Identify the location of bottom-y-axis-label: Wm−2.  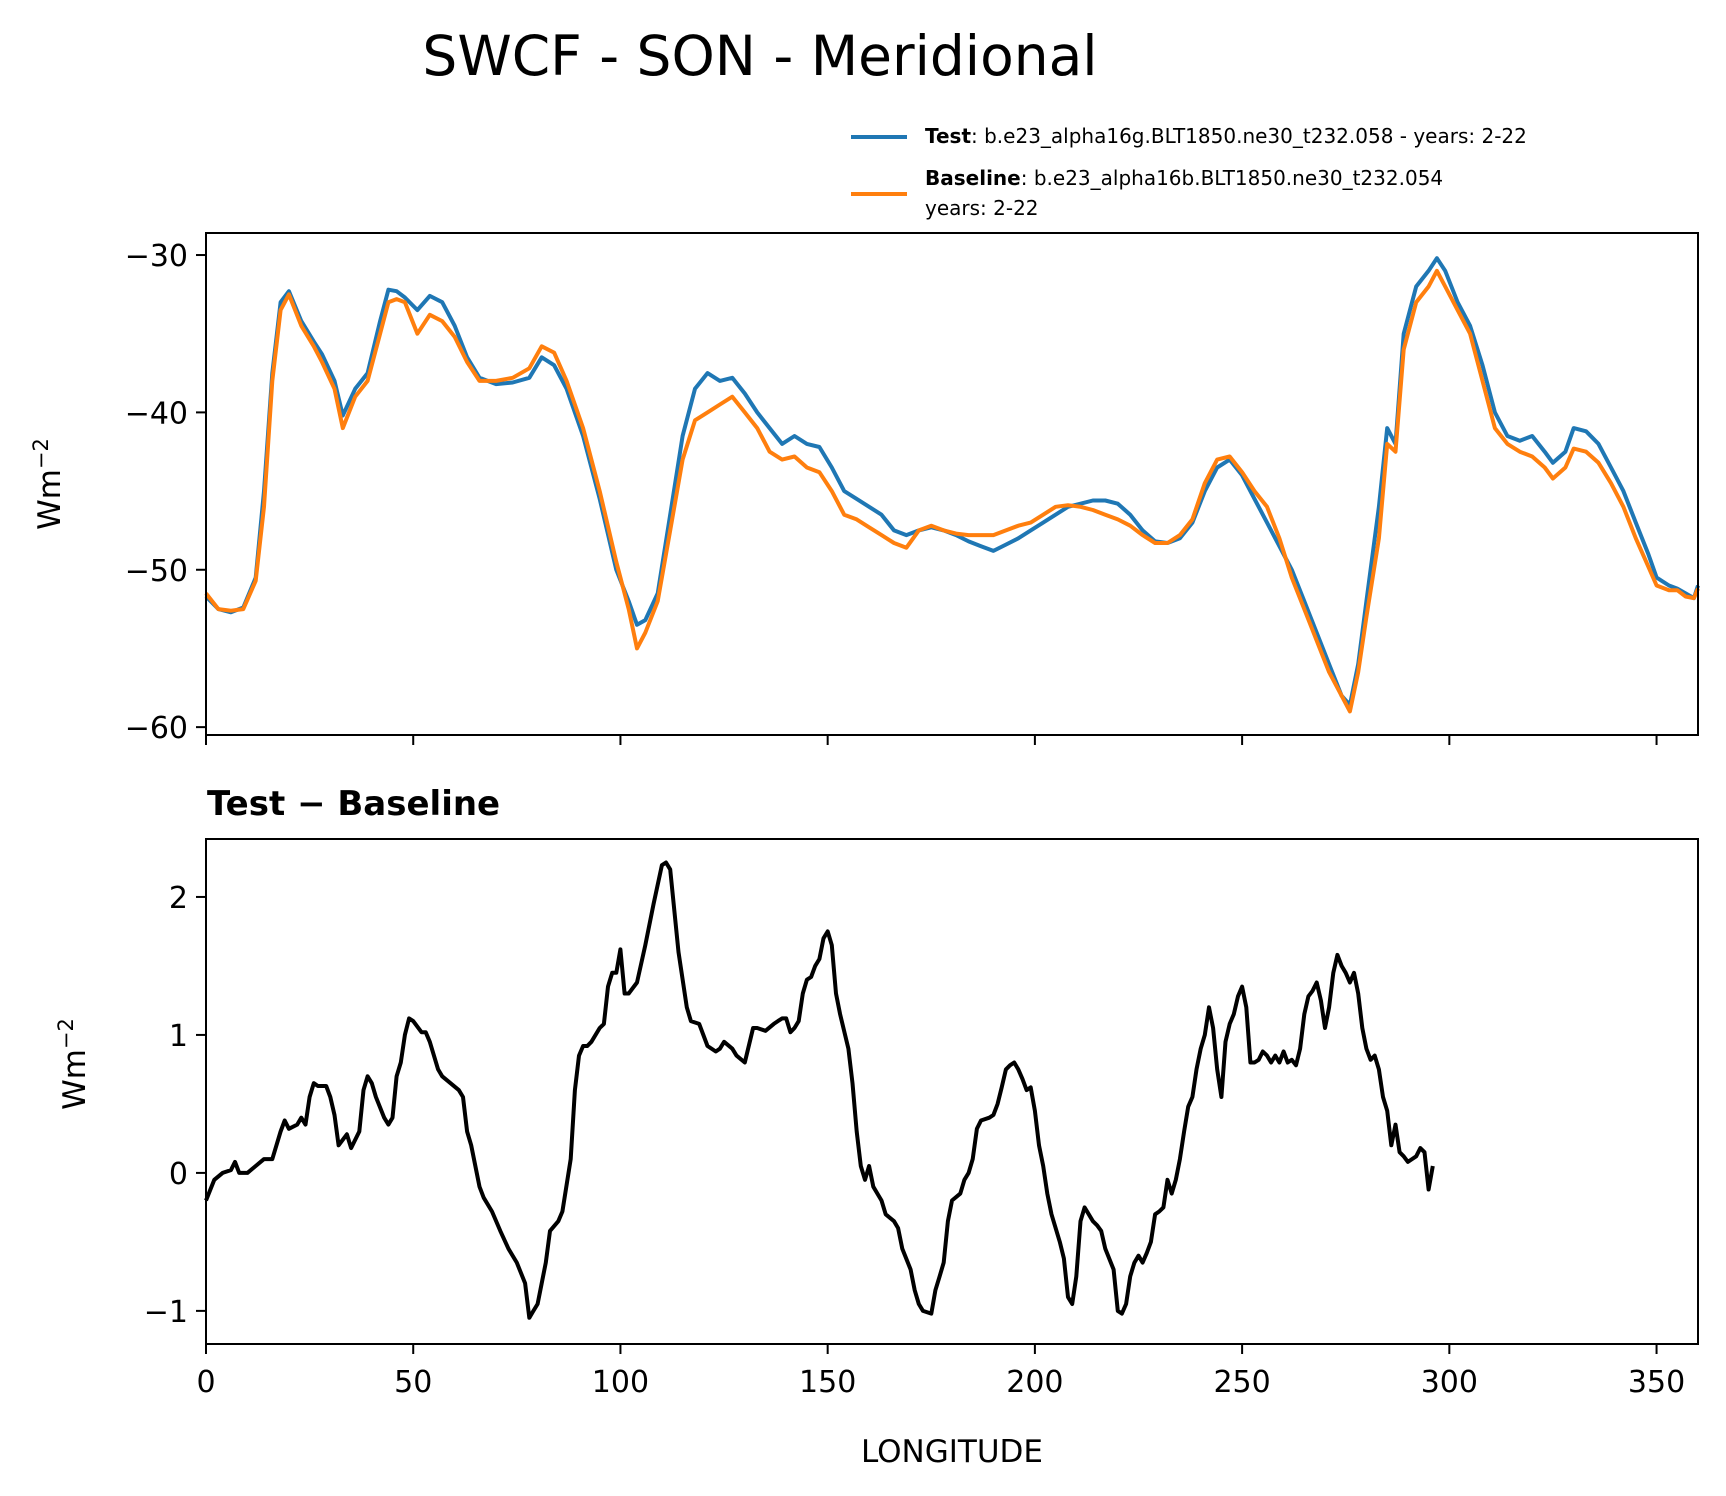
(73, 1064).